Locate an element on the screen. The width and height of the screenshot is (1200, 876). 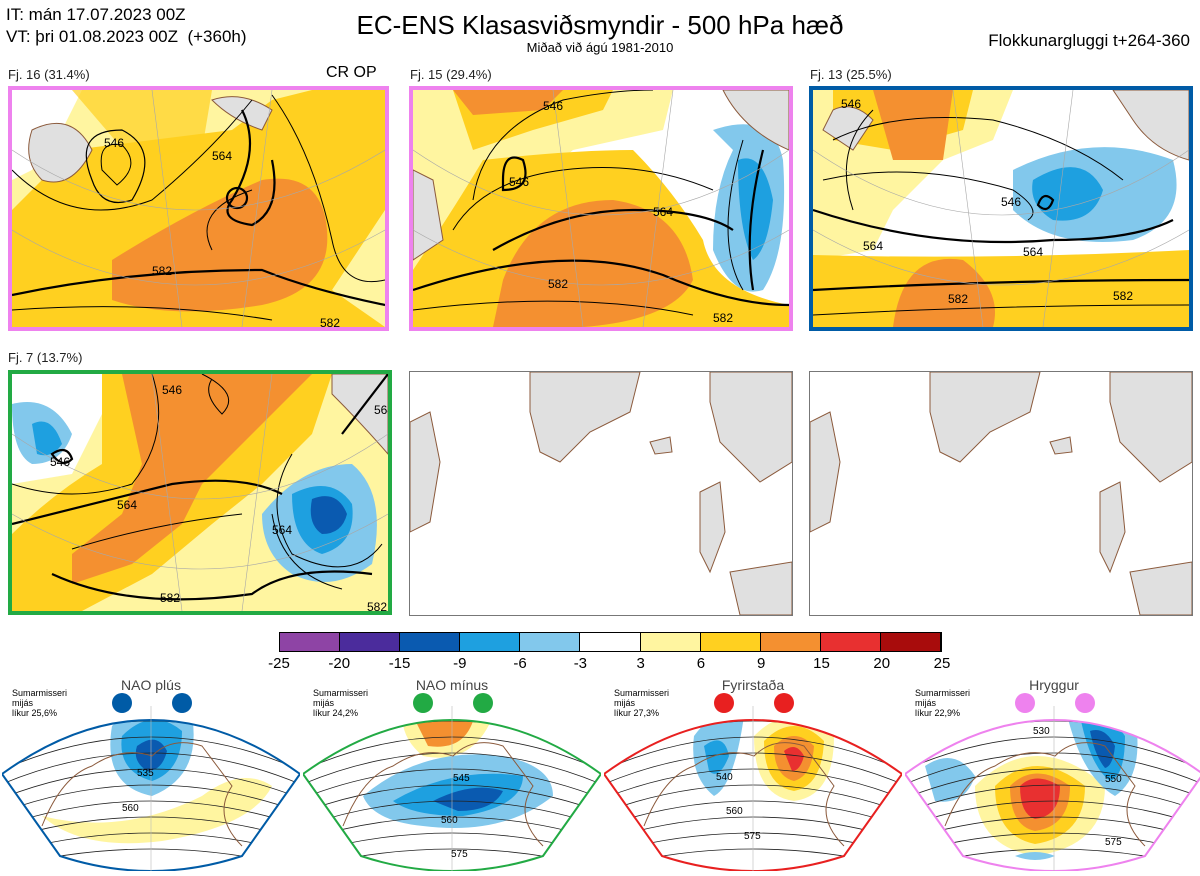
colorbar-tick-label: 15 is located at coordinates (821, 663).